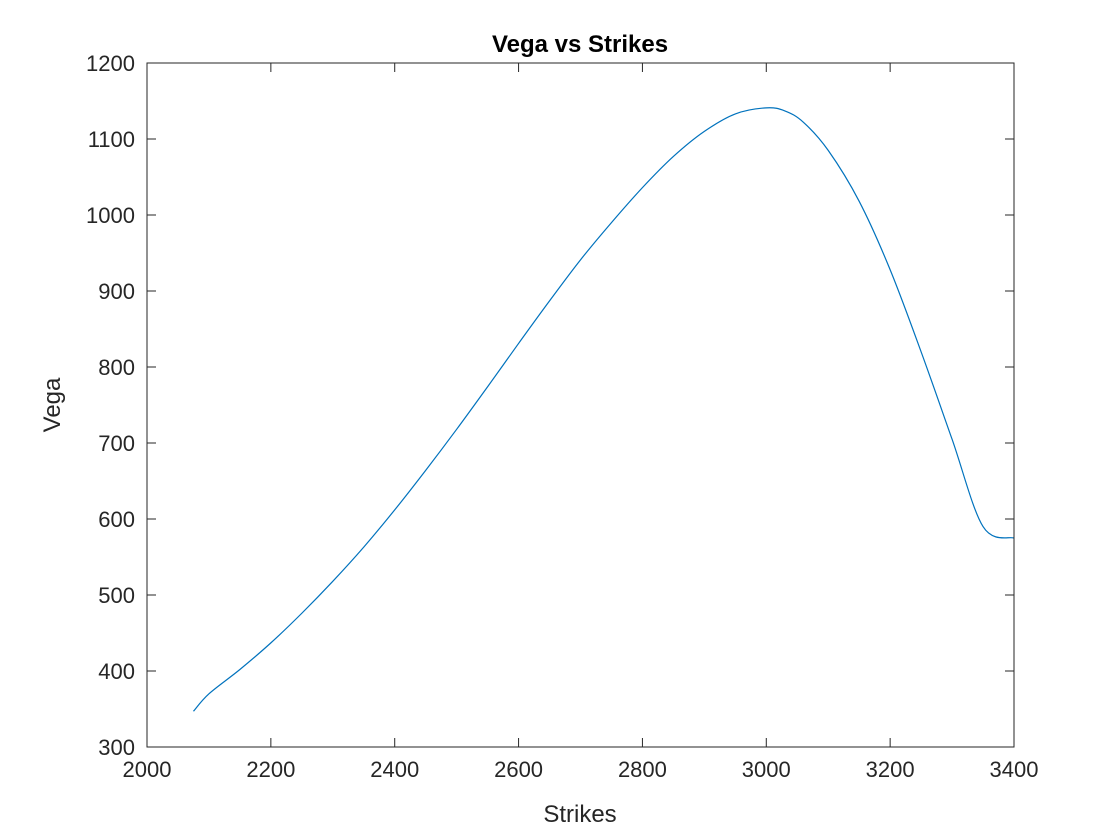  I want to click on y-tick-label-7: 1000, so click(110, 215).